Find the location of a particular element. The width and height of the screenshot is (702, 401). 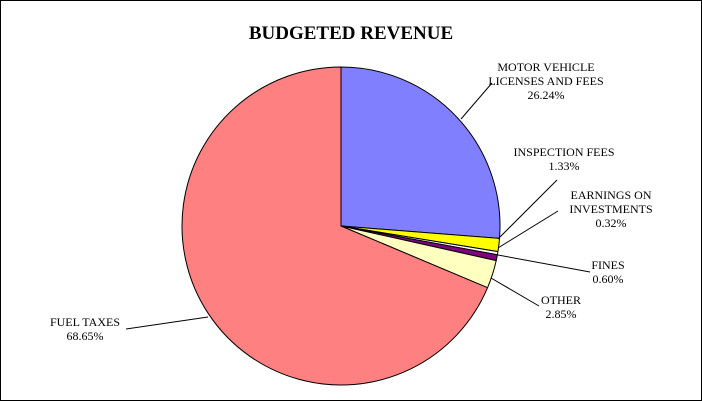

slice-label-earnings-on-investments: EARNINGS ON INVESTMENTS 0.32% is located at coordinates (610, 209).